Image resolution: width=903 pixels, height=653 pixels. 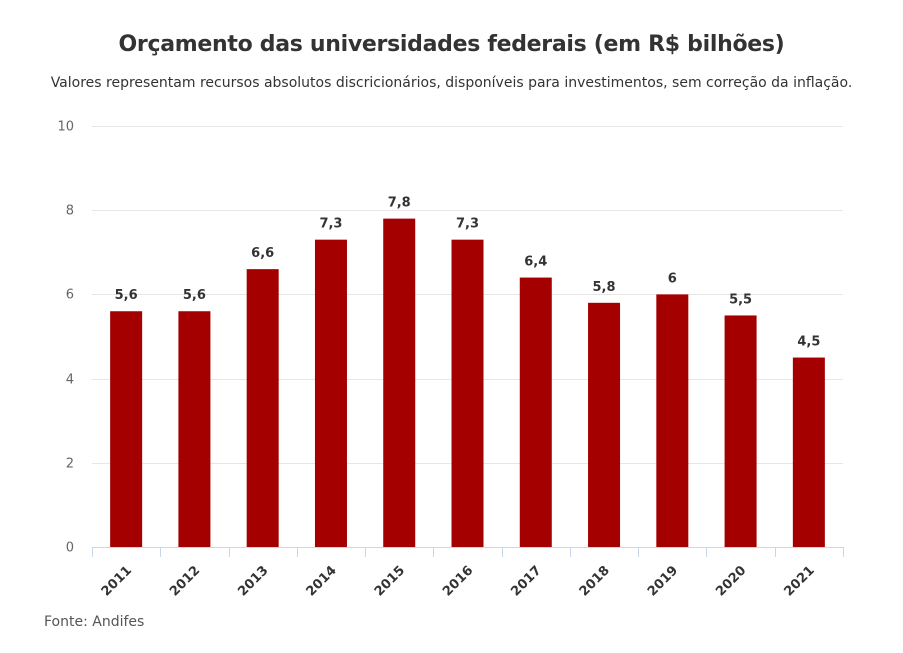 What do you see at coordinates (663, 581) in the screenshot?
I see `x-tick-label: 2019` at bounding box center [663, 581].